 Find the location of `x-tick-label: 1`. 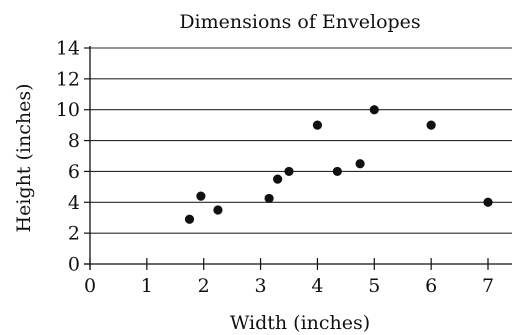

x-tick-label: 1 is located at coordinates (147, 286).